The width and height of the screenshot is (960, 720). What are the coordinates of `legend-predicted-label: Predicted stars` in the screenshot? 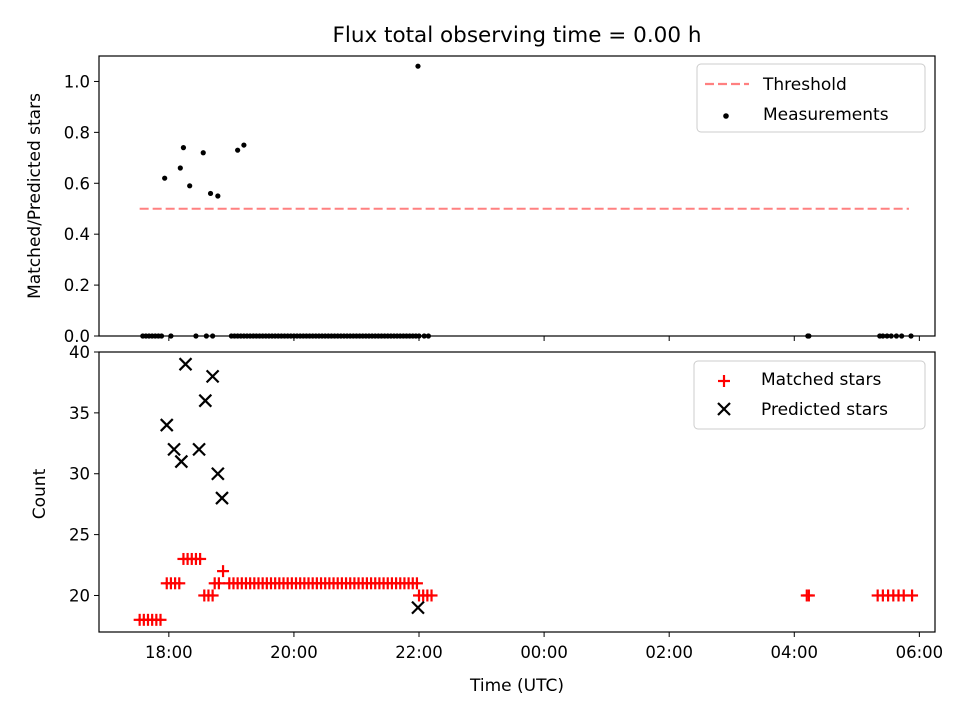 It's located at (824, 410).